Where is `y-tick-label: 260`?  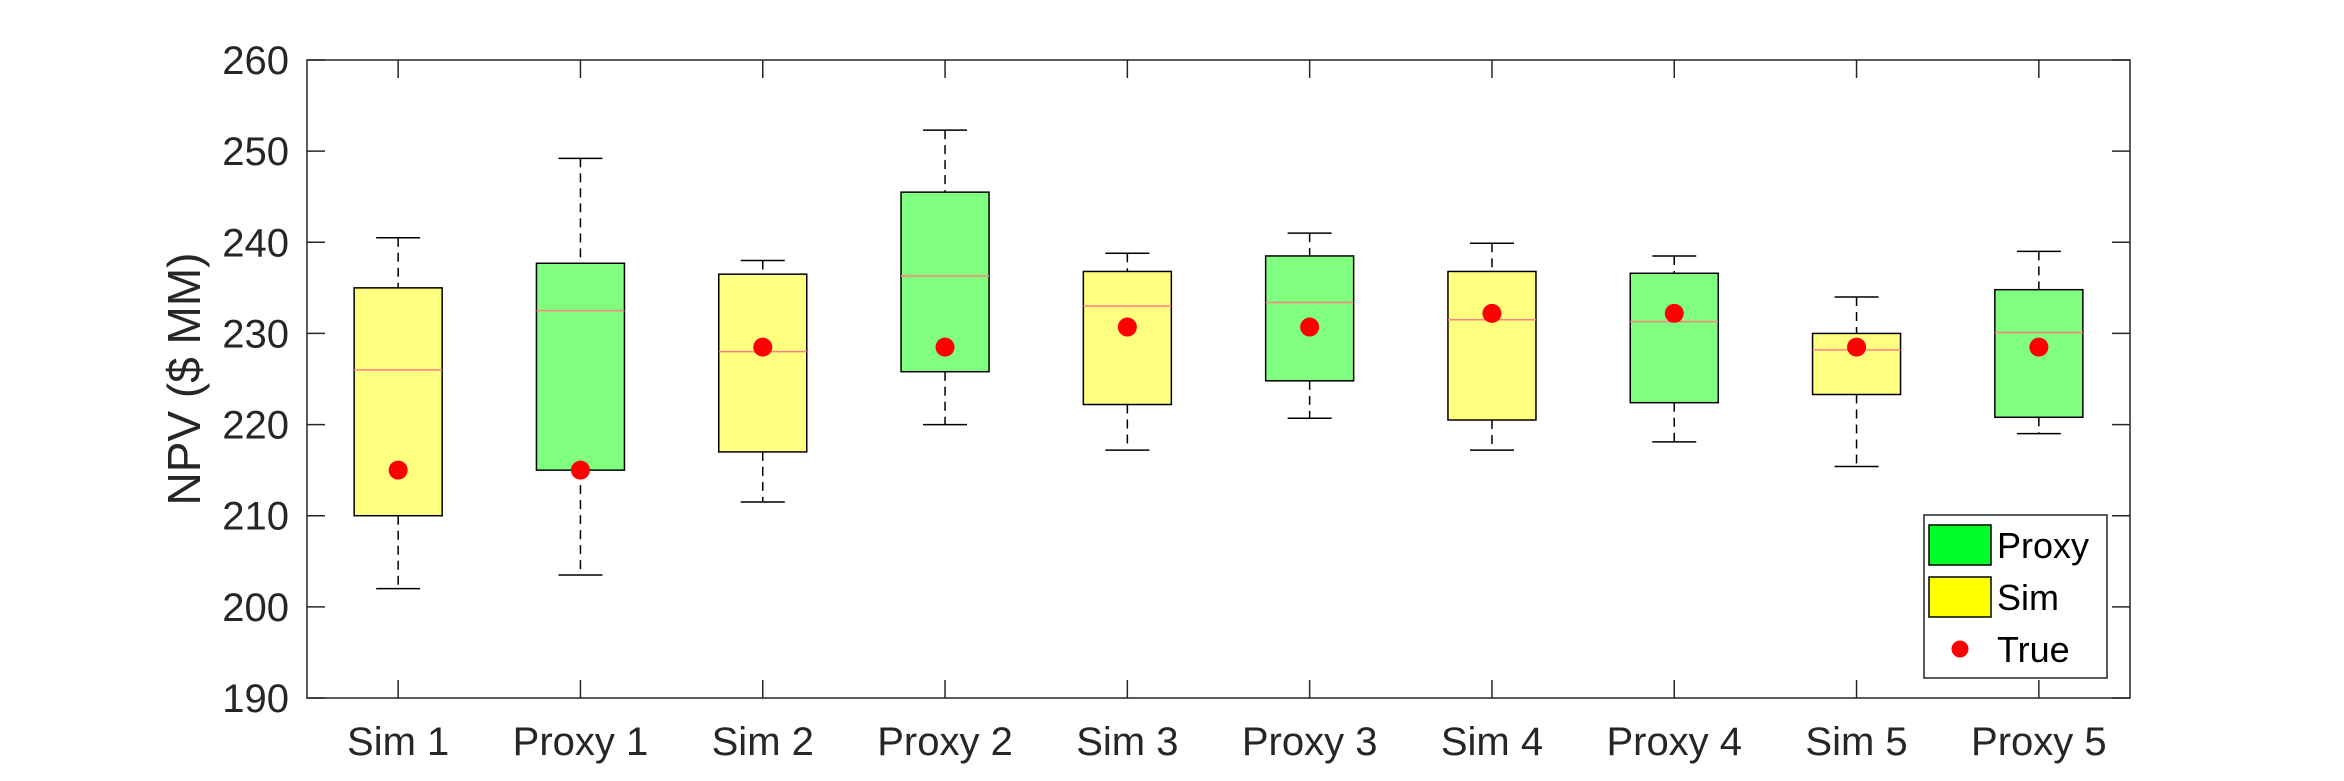 y-tick-label: 260 is located at coordinates (255, 61).